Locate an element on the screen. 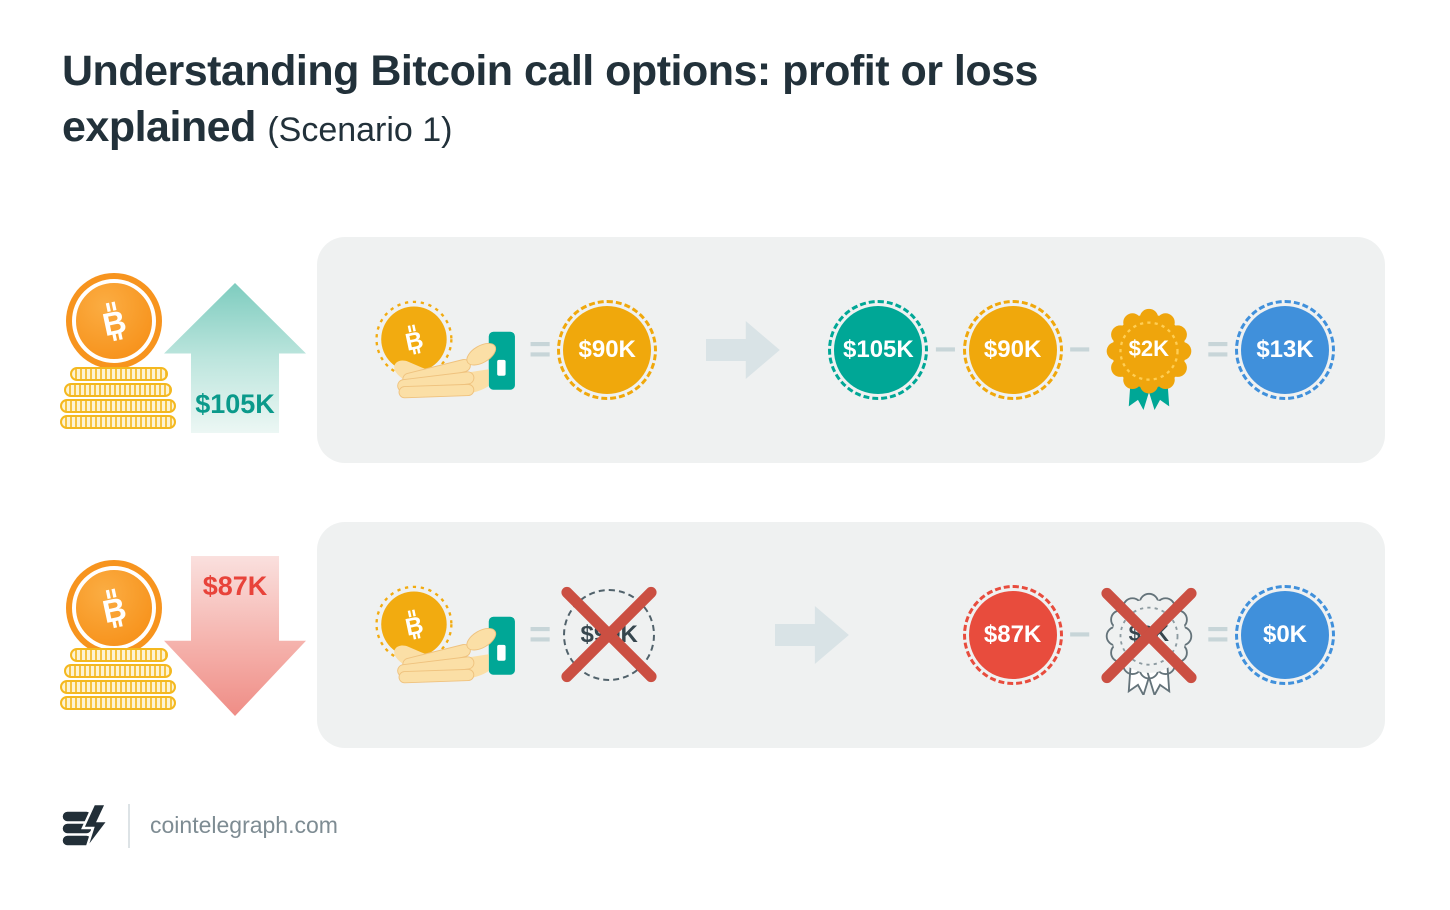  coin-label: $87K is located at coordinates (1012, 634).